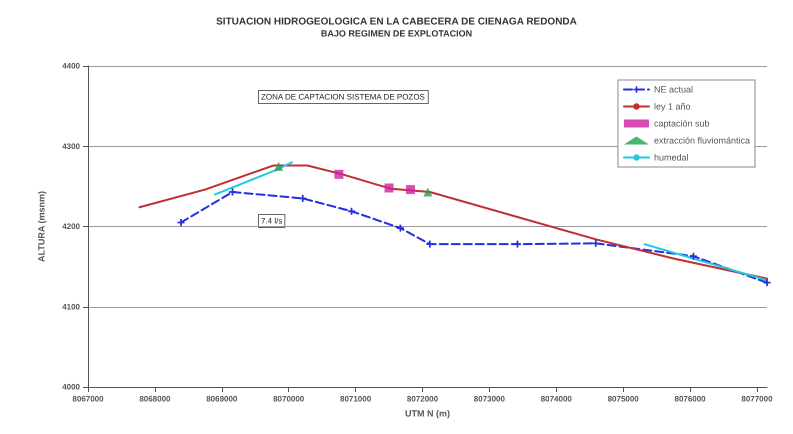 This screenshot has width=793, height=434. I want to click on x-tick-label: 8074000, so click(556, 399).